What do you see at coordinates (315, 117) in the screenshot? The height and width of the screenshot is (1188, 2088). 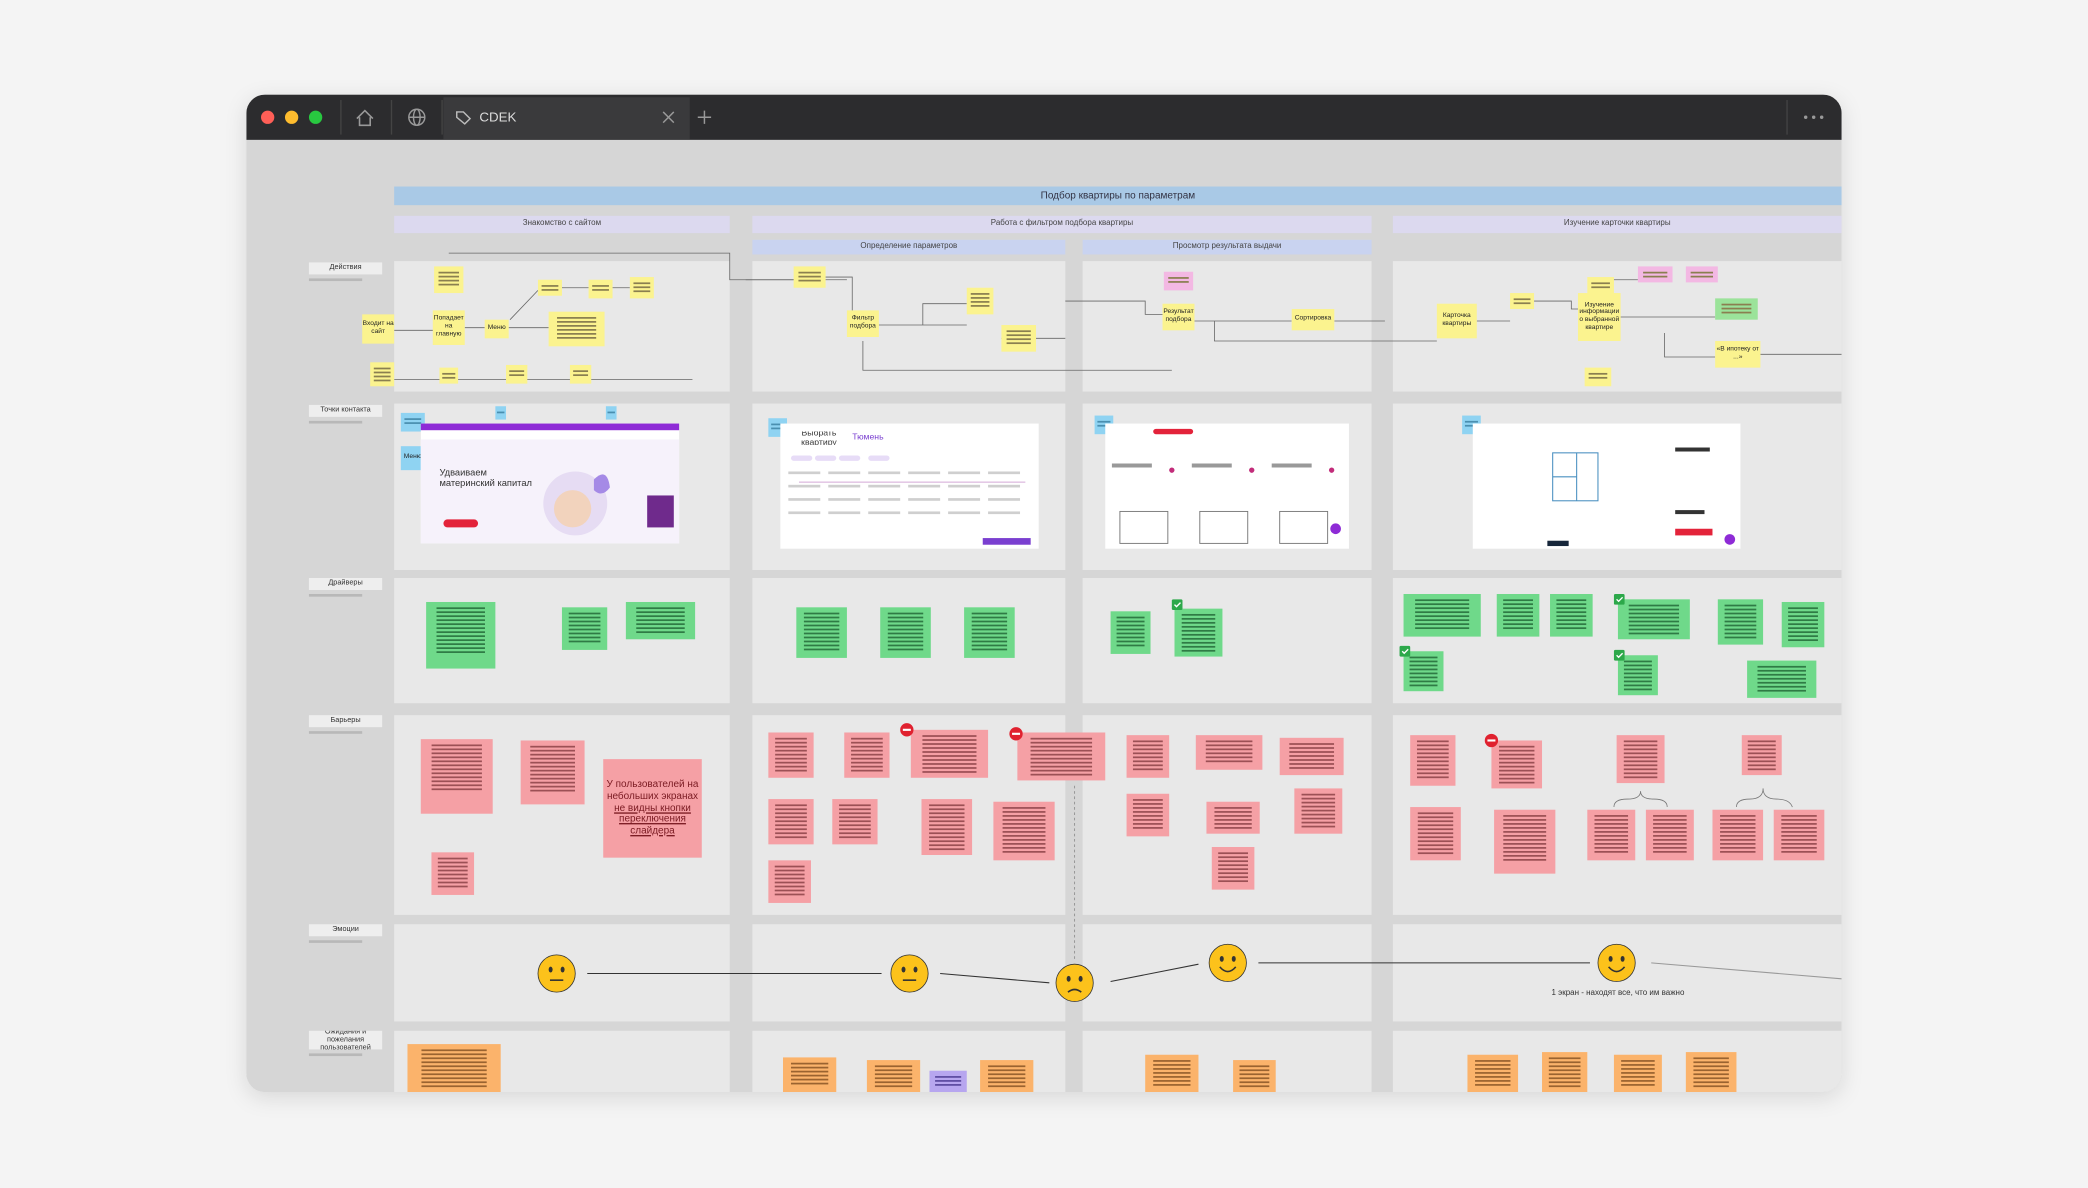 I see `maximize-button` at bounding box center [315, 117].